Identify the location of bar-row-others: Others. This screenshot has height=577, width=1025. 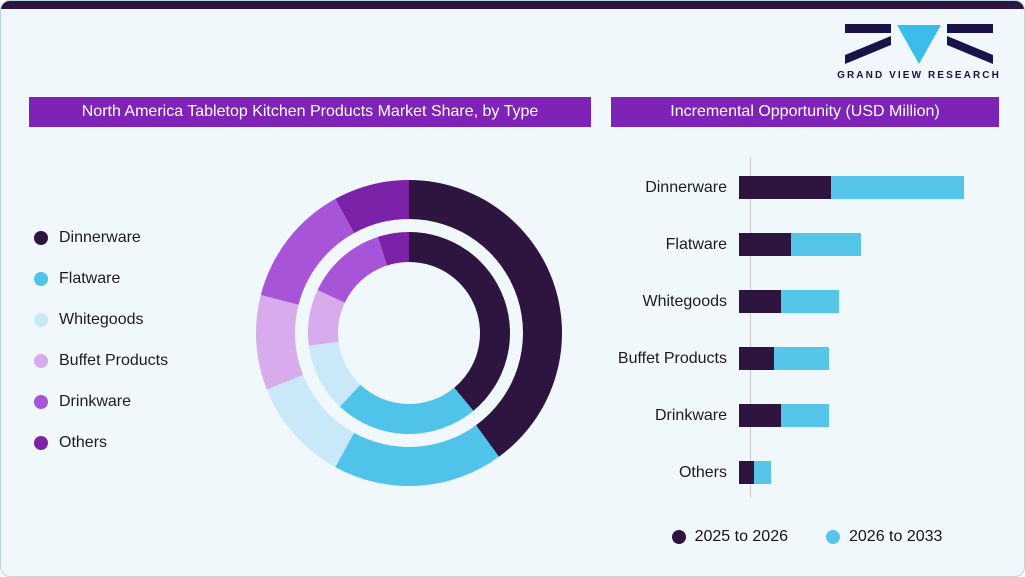
(785, 472).